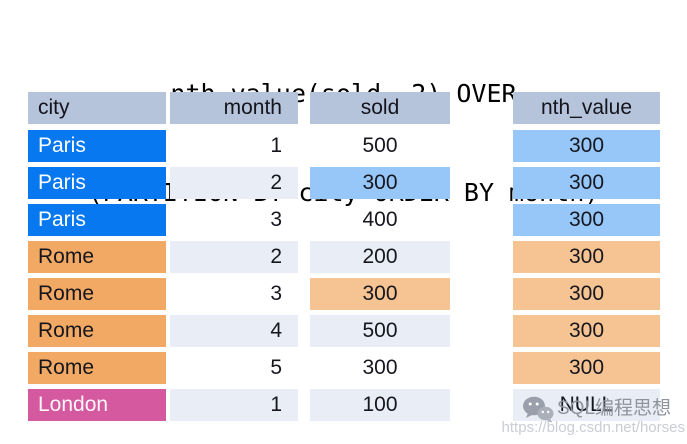  What do you see at coordinates (380, 219) in the screenshot?
I see `cell-sold: 400` at bounding box center [380, 219].